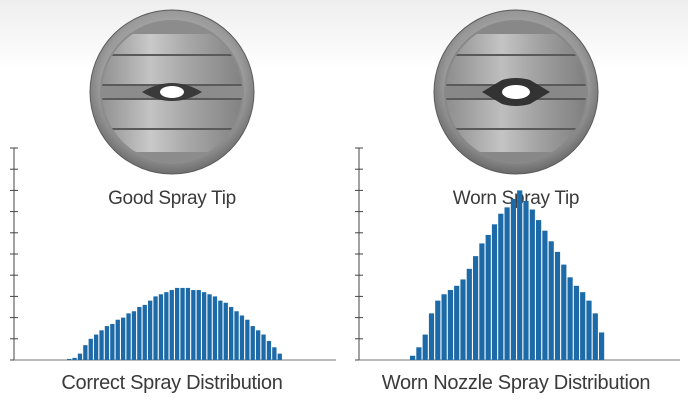  Describe the element at coordinates (172, 198) in the screenshot. I see `good-spray-tip-caption: Good Spray Tip` at that location.